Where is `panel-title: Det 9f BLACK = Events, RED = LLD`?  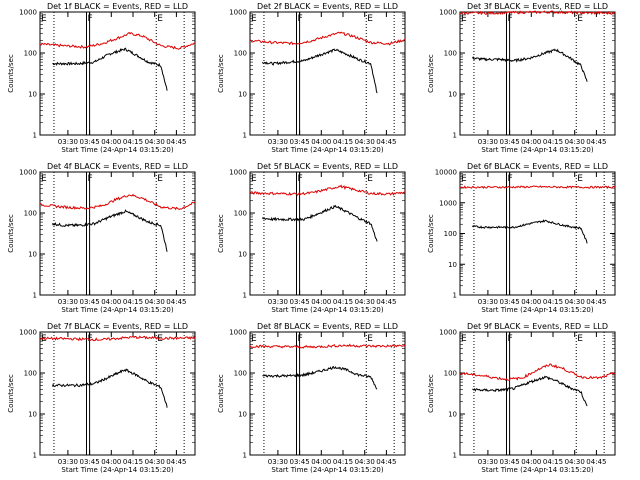
panel-title: Det 9f BLACK = Events, RED = LLD is located at coordinates (537, 326).